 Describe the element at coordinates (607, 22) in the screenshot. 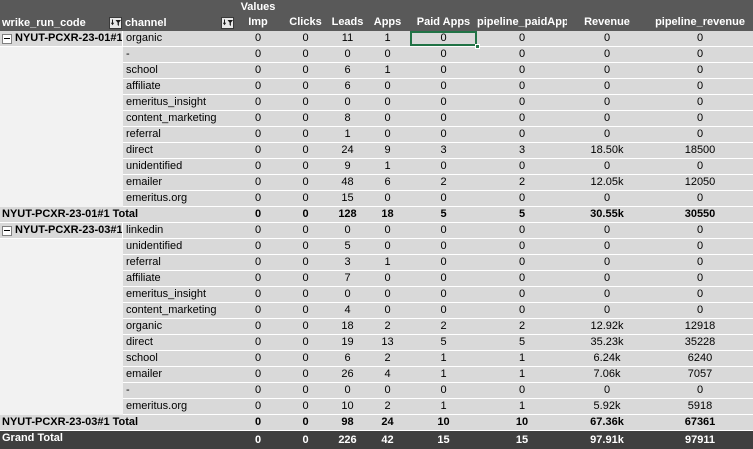

I see `column-header-revenue: Revenue` at that location.